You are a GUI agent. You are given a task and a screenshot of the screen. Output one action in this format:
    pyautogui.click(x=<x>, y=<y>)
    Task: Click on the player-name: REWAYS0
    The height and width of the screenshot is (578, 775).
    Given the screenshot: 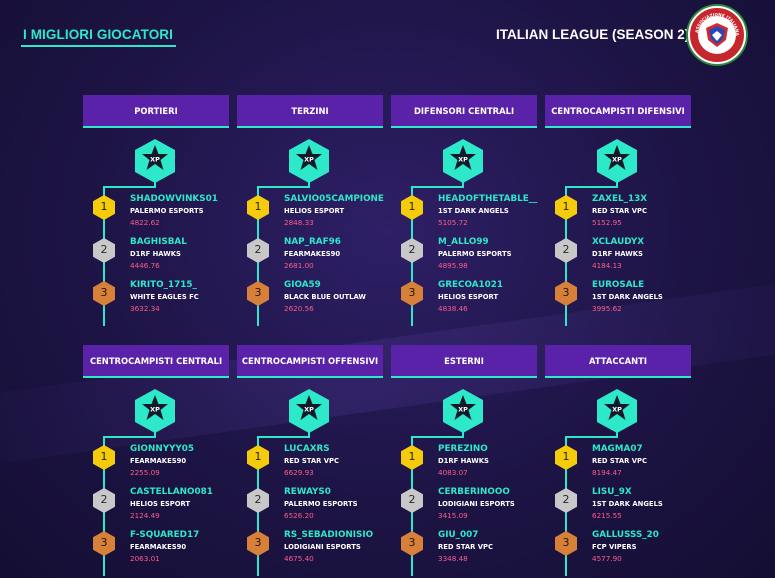 What is the action you would take?
    pyautogui.click(x=307, y=492)
    